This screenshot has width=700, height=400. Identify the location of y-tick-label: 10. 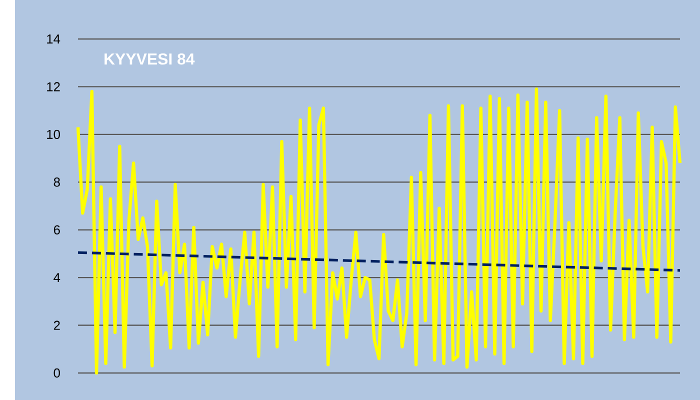
(53, 135).